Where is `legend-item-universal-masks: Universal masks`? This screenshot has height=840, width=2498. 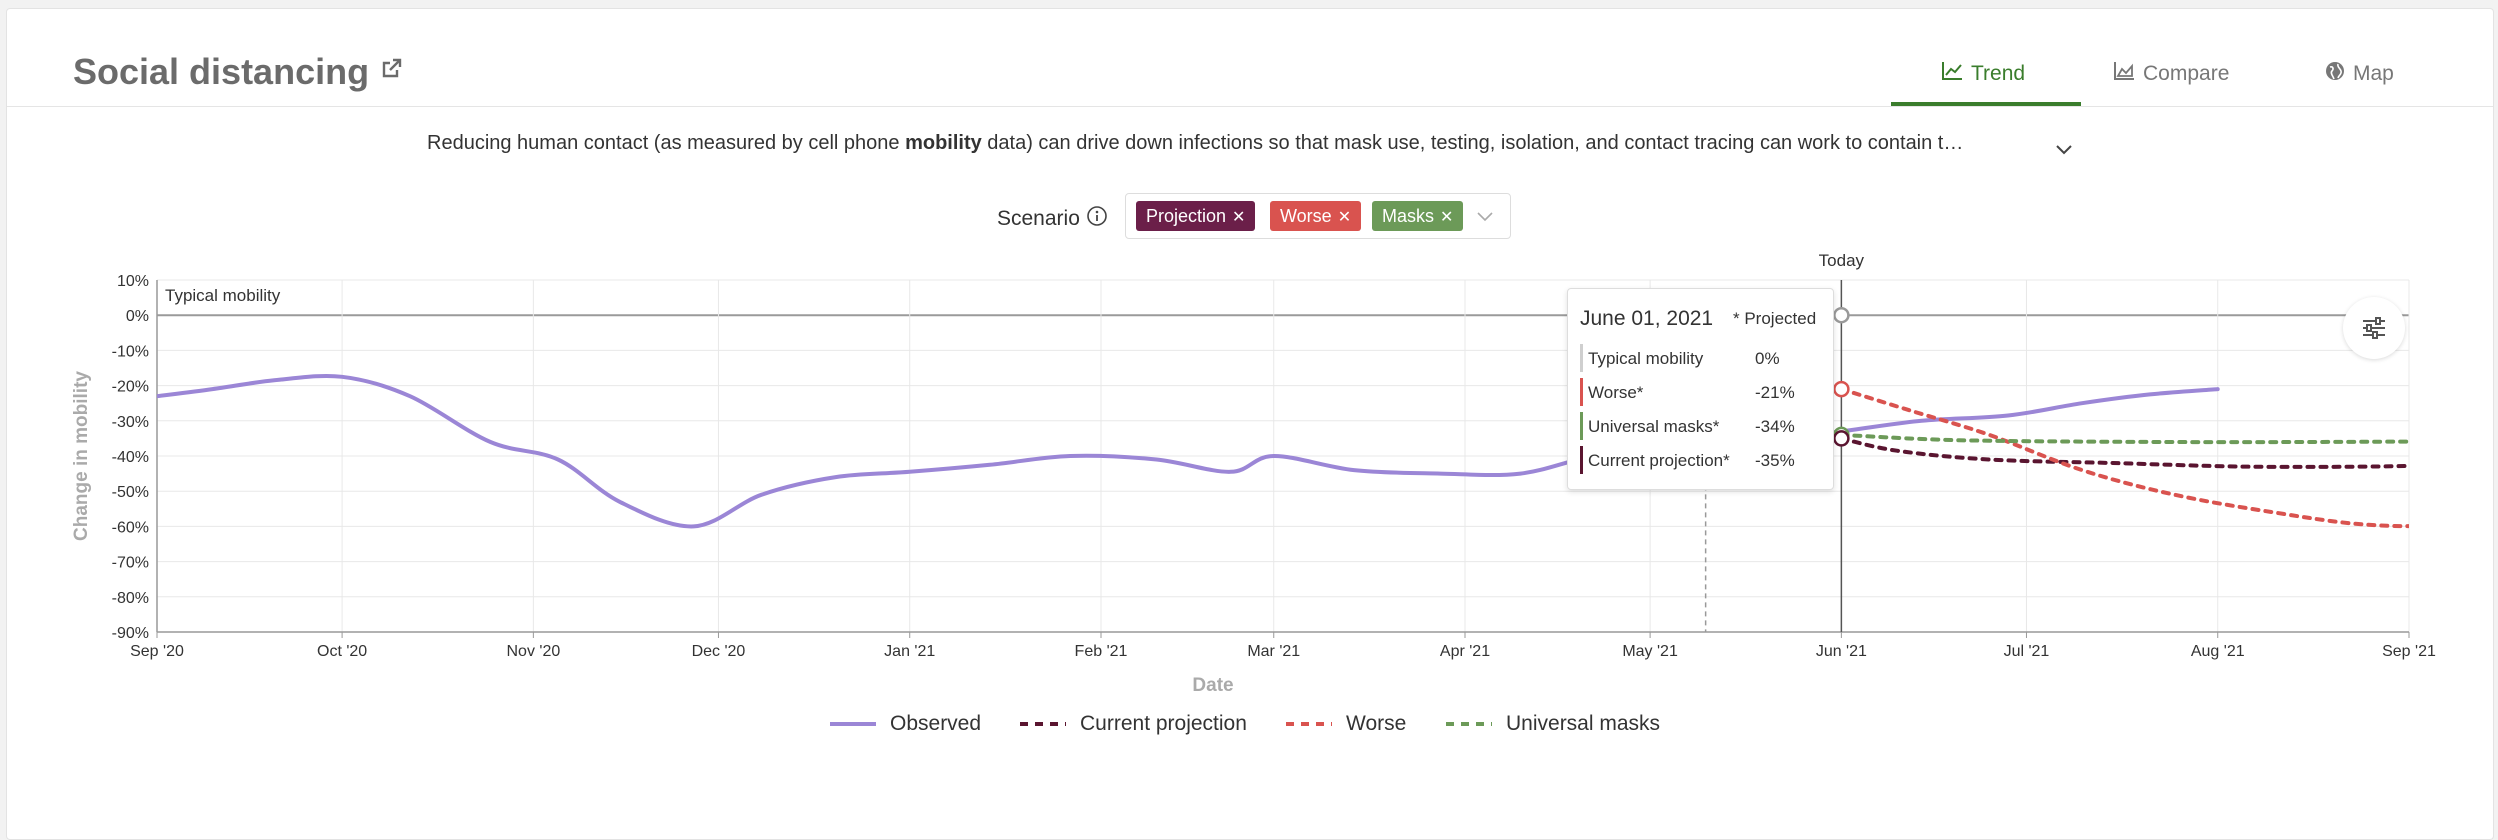 legend-item-universal-masks: Universal masks is located at coordinates (1553, 724).